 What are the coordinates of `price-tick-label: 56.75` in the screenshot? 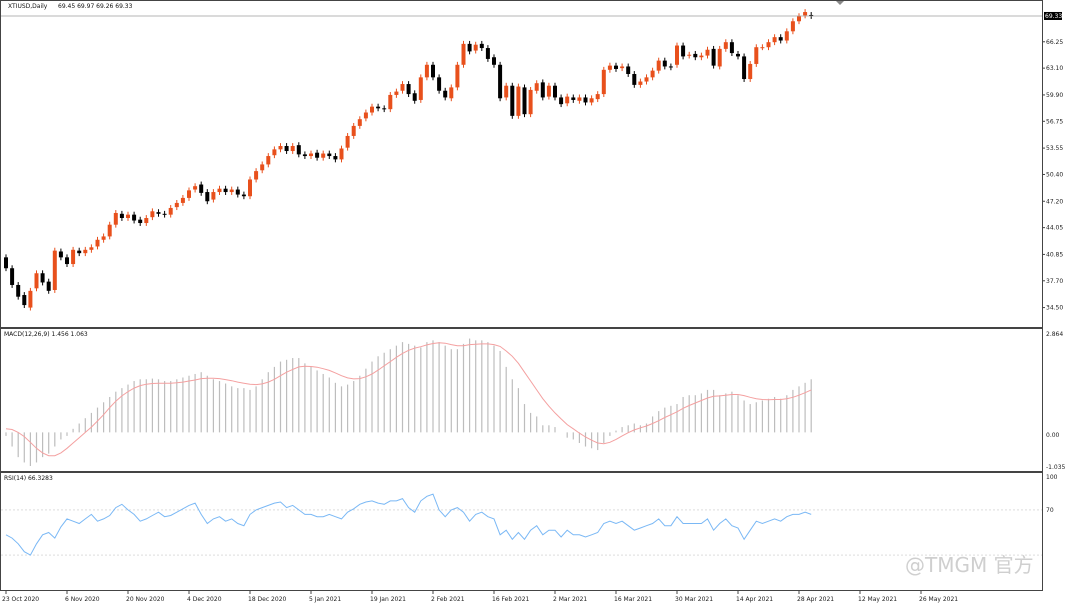 It's located at (1054, 121).